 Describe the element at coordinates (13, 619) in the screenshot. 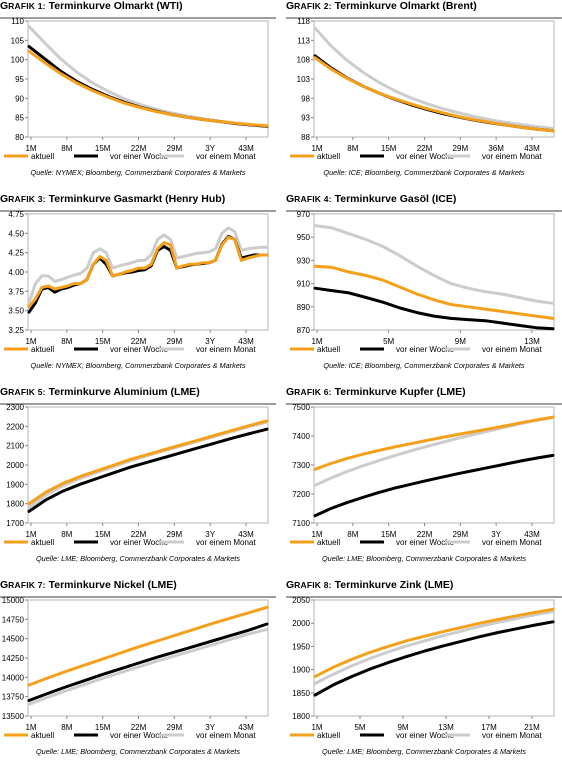

I see `y-tick-label: 14750` at that location.